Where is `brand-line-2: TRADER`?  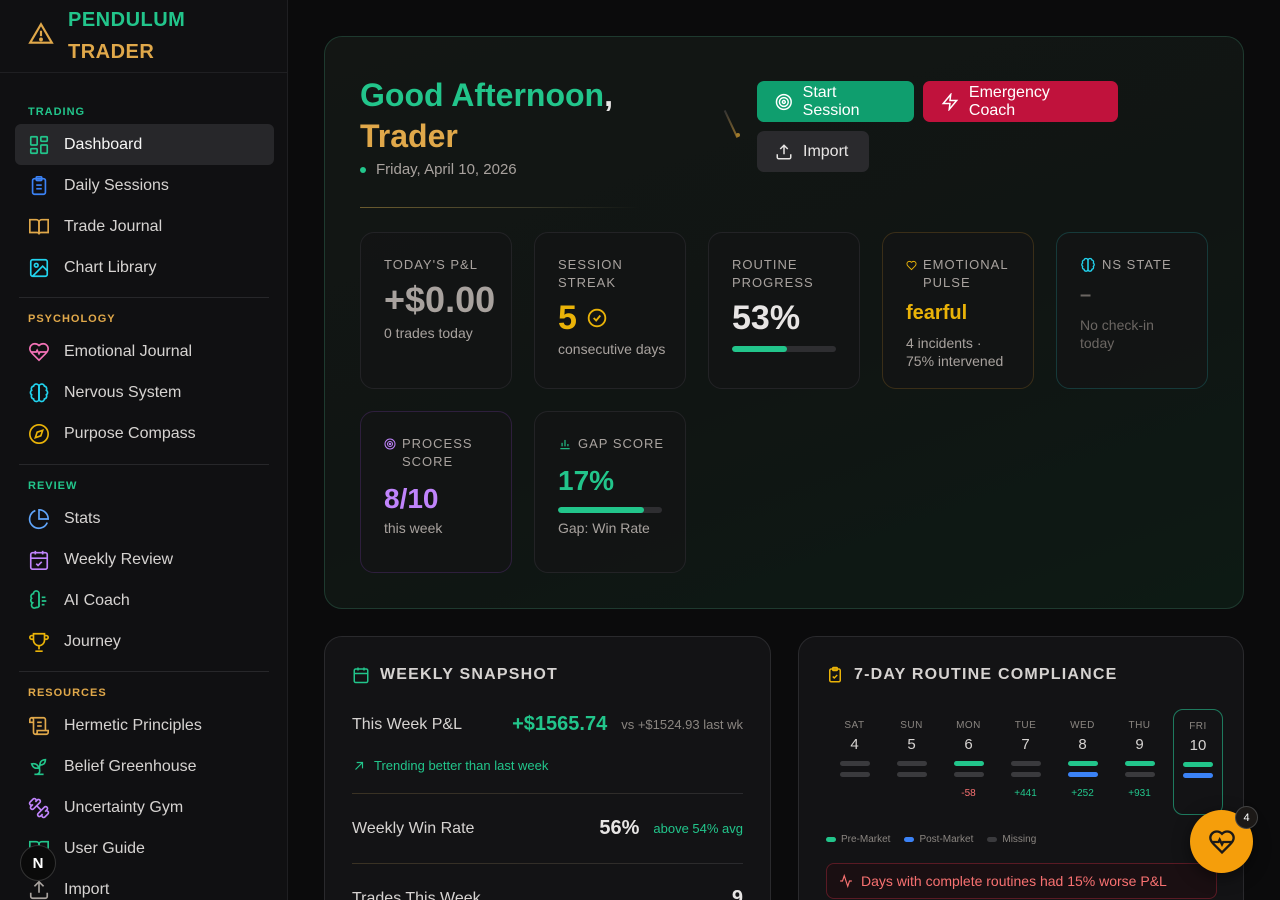 brand-line-2: TRADER is located at coordinates (111, 52).